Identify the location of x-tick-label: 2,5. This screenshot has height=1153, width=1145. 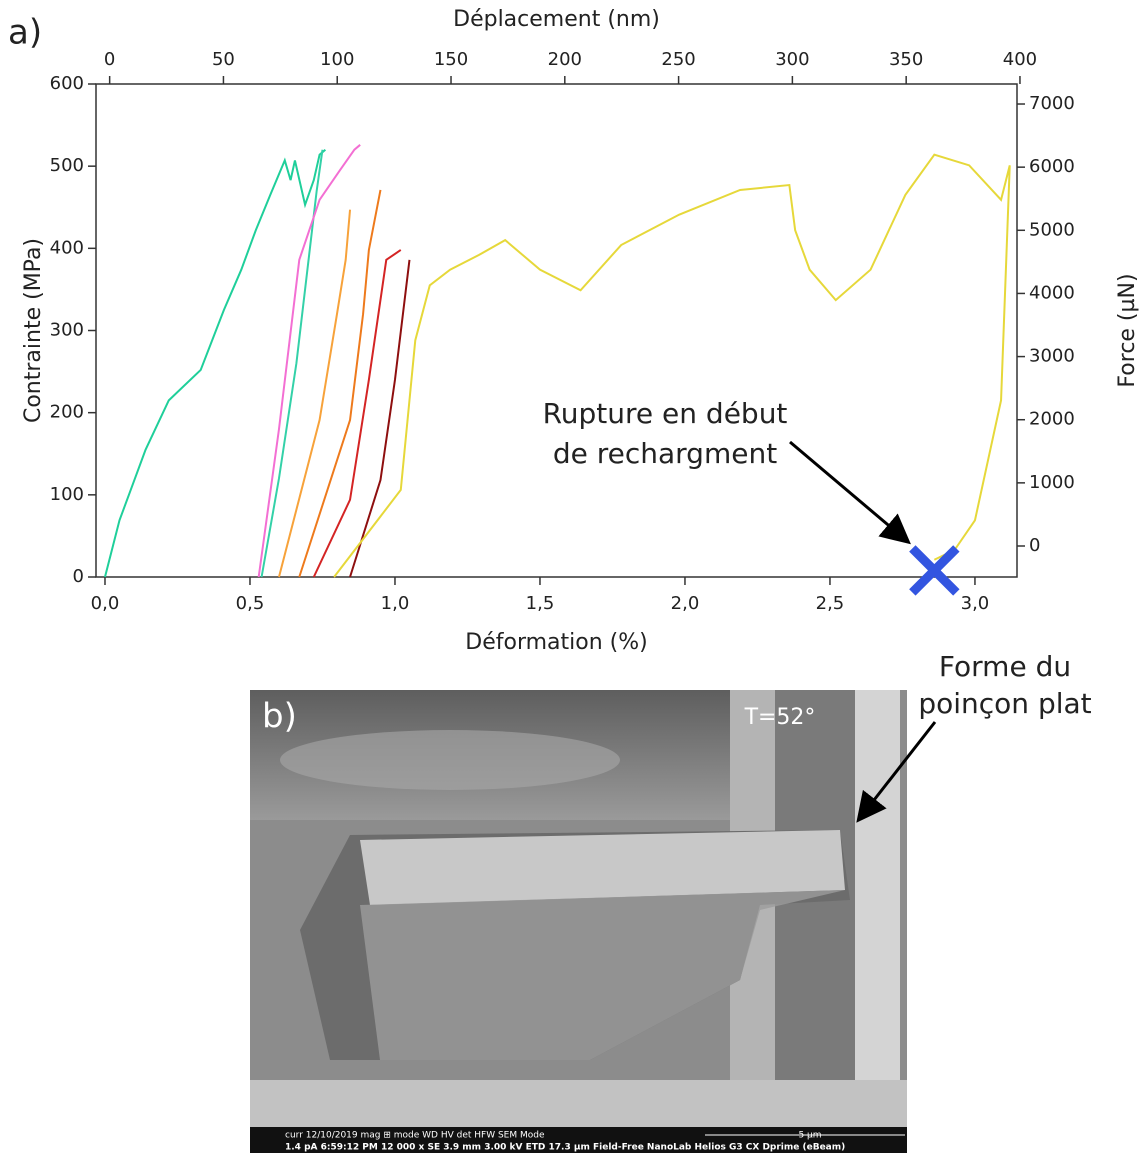
(830, 603).